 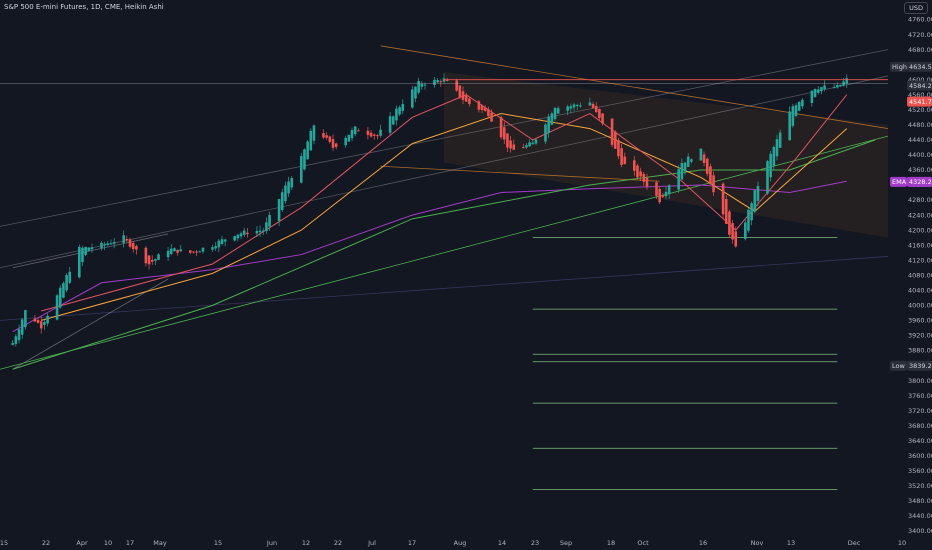 I want to click on x-tick-label: 18, so click(x=611, y=543).